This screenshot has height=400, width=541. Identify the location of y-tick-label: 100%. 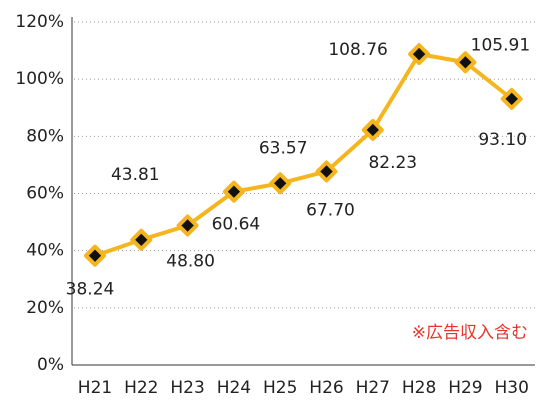
(39, 79).